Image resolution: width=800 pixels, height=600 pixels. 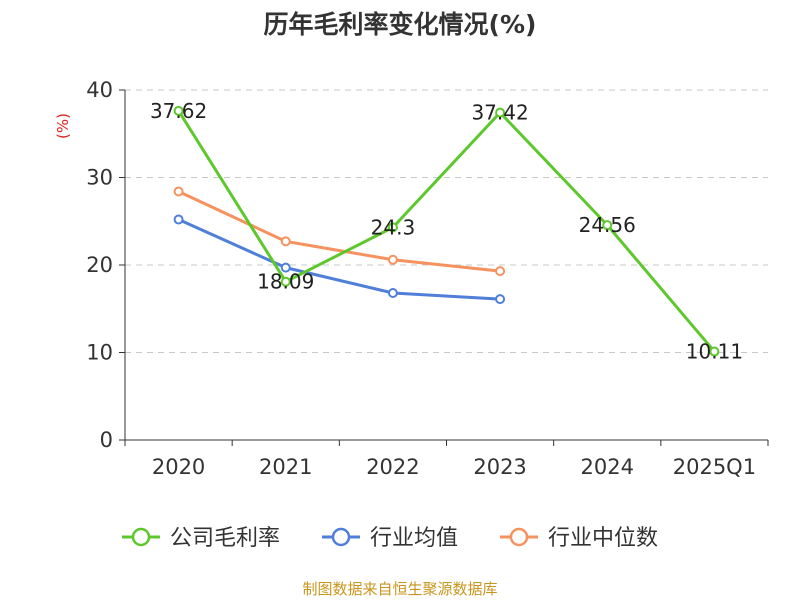 I want to click on legend-item: 公司毛利率, so click(x=201, y=538).